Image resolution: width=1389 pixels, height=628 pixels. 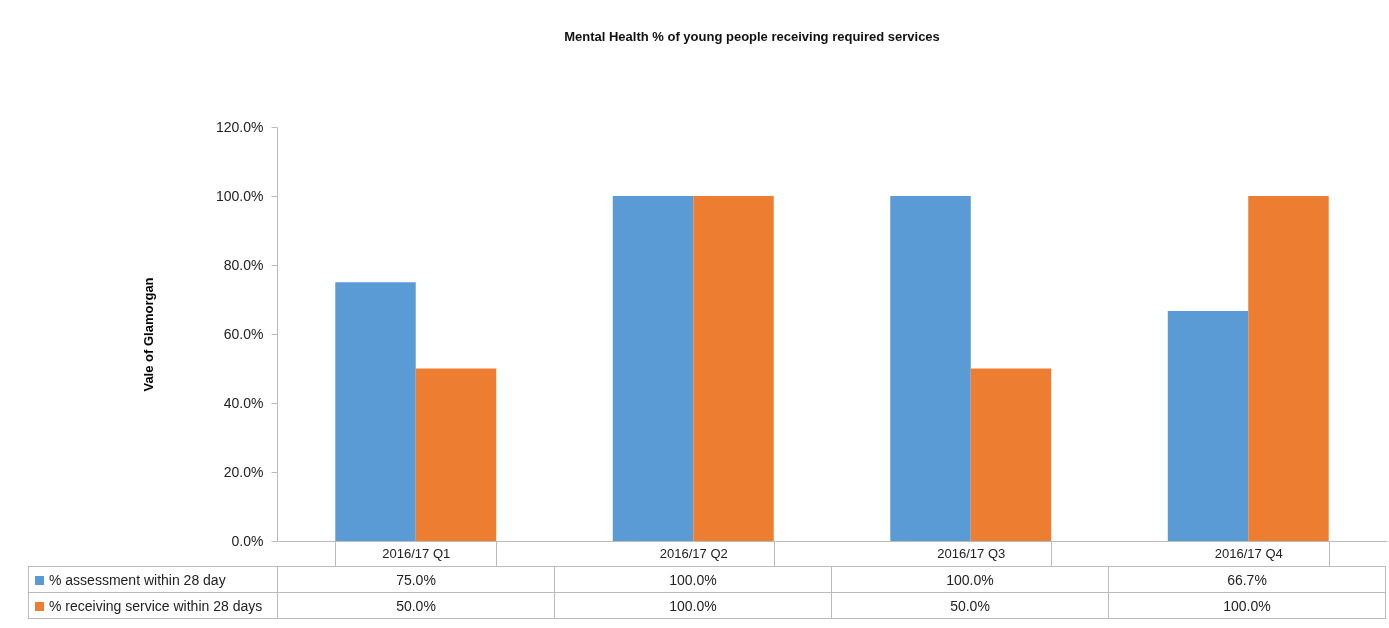 I want to click on legend-label: % assessment within 28 day, so click(x=153, y=579).